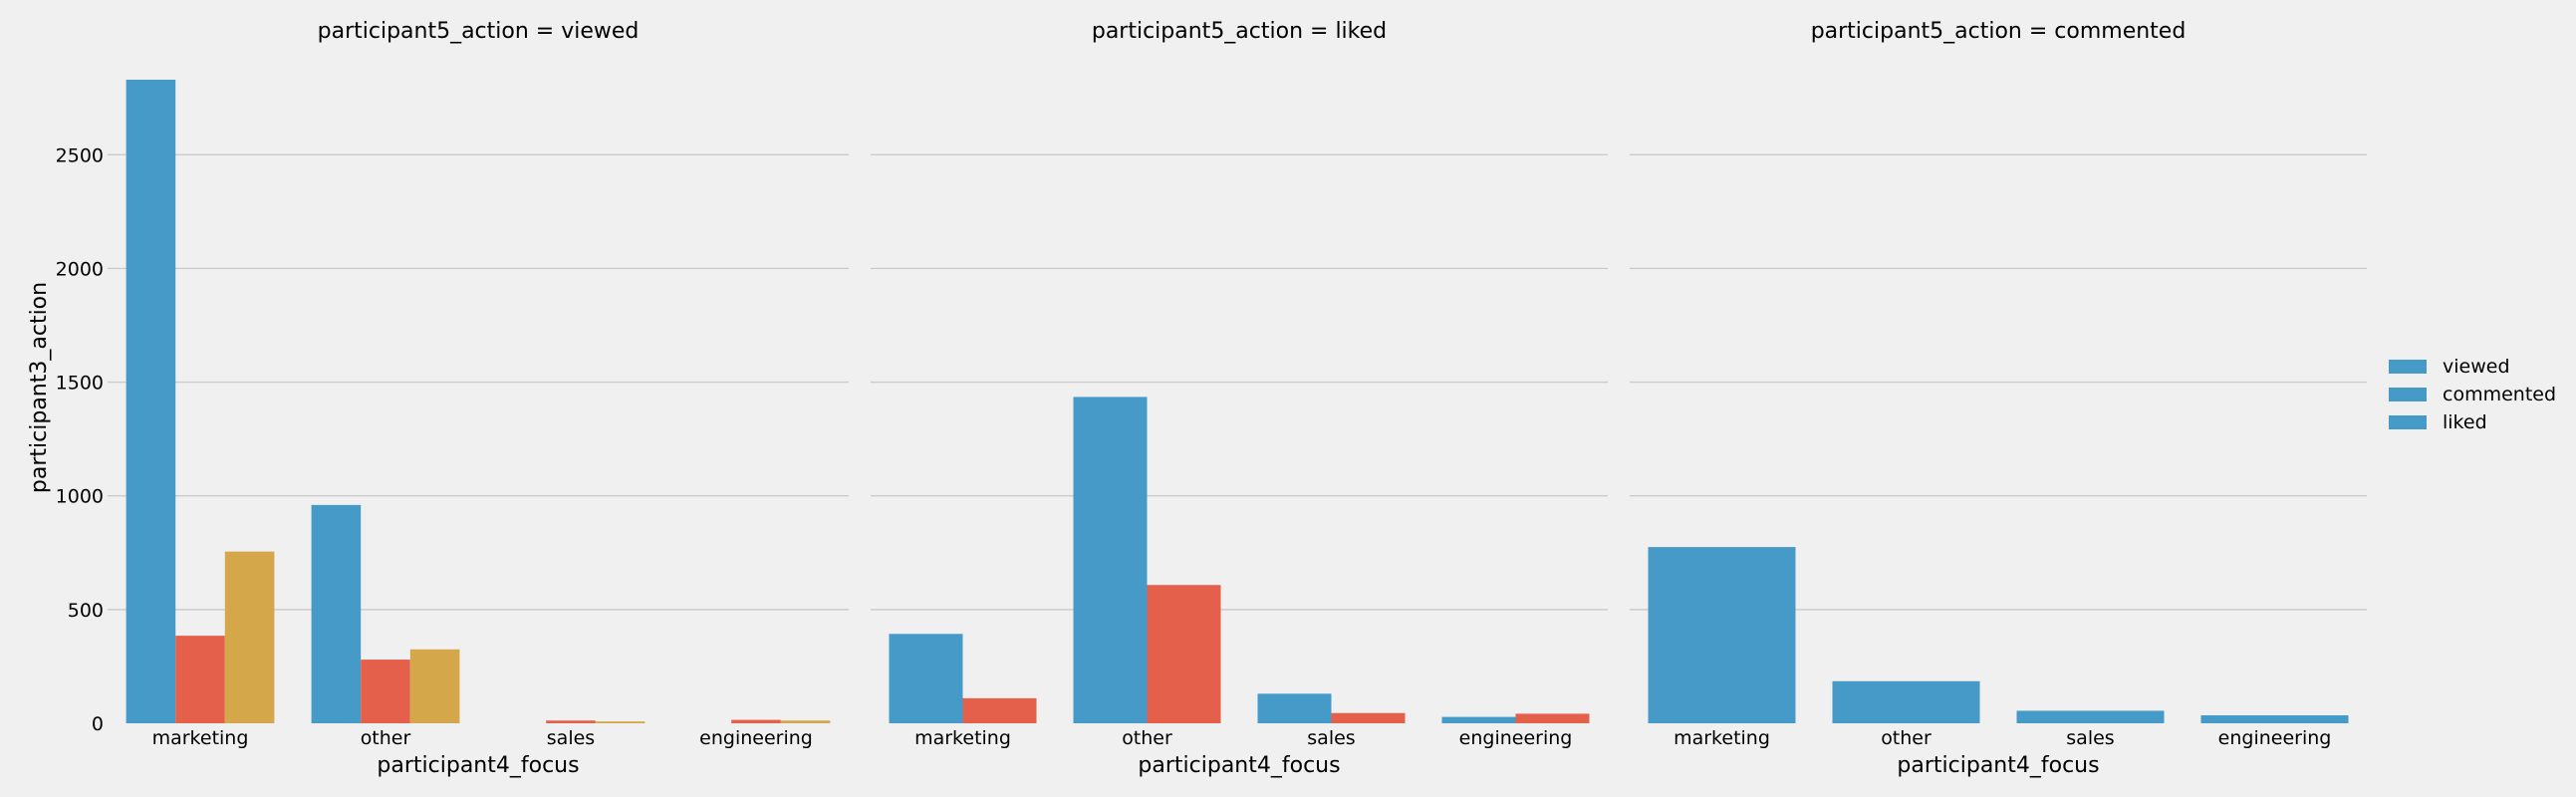 This screenshot has height=797, width=2576. What do you see at coordinates (80, 384) in the screenshot?
I see `y-tick-label: 1500` at bounding box center [80, 384].